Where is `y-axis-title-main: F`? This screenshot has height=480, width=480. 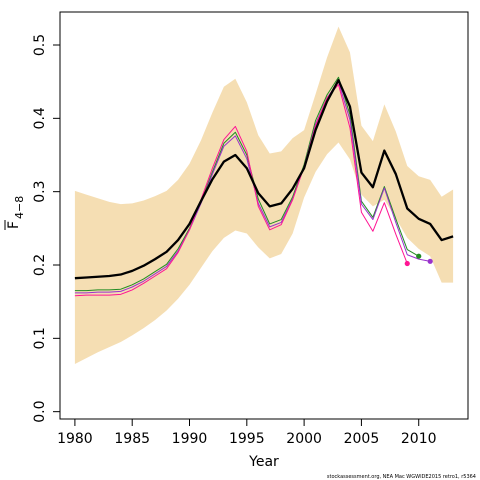
y-axis-title-main: F is located at coordinates (14, 225).